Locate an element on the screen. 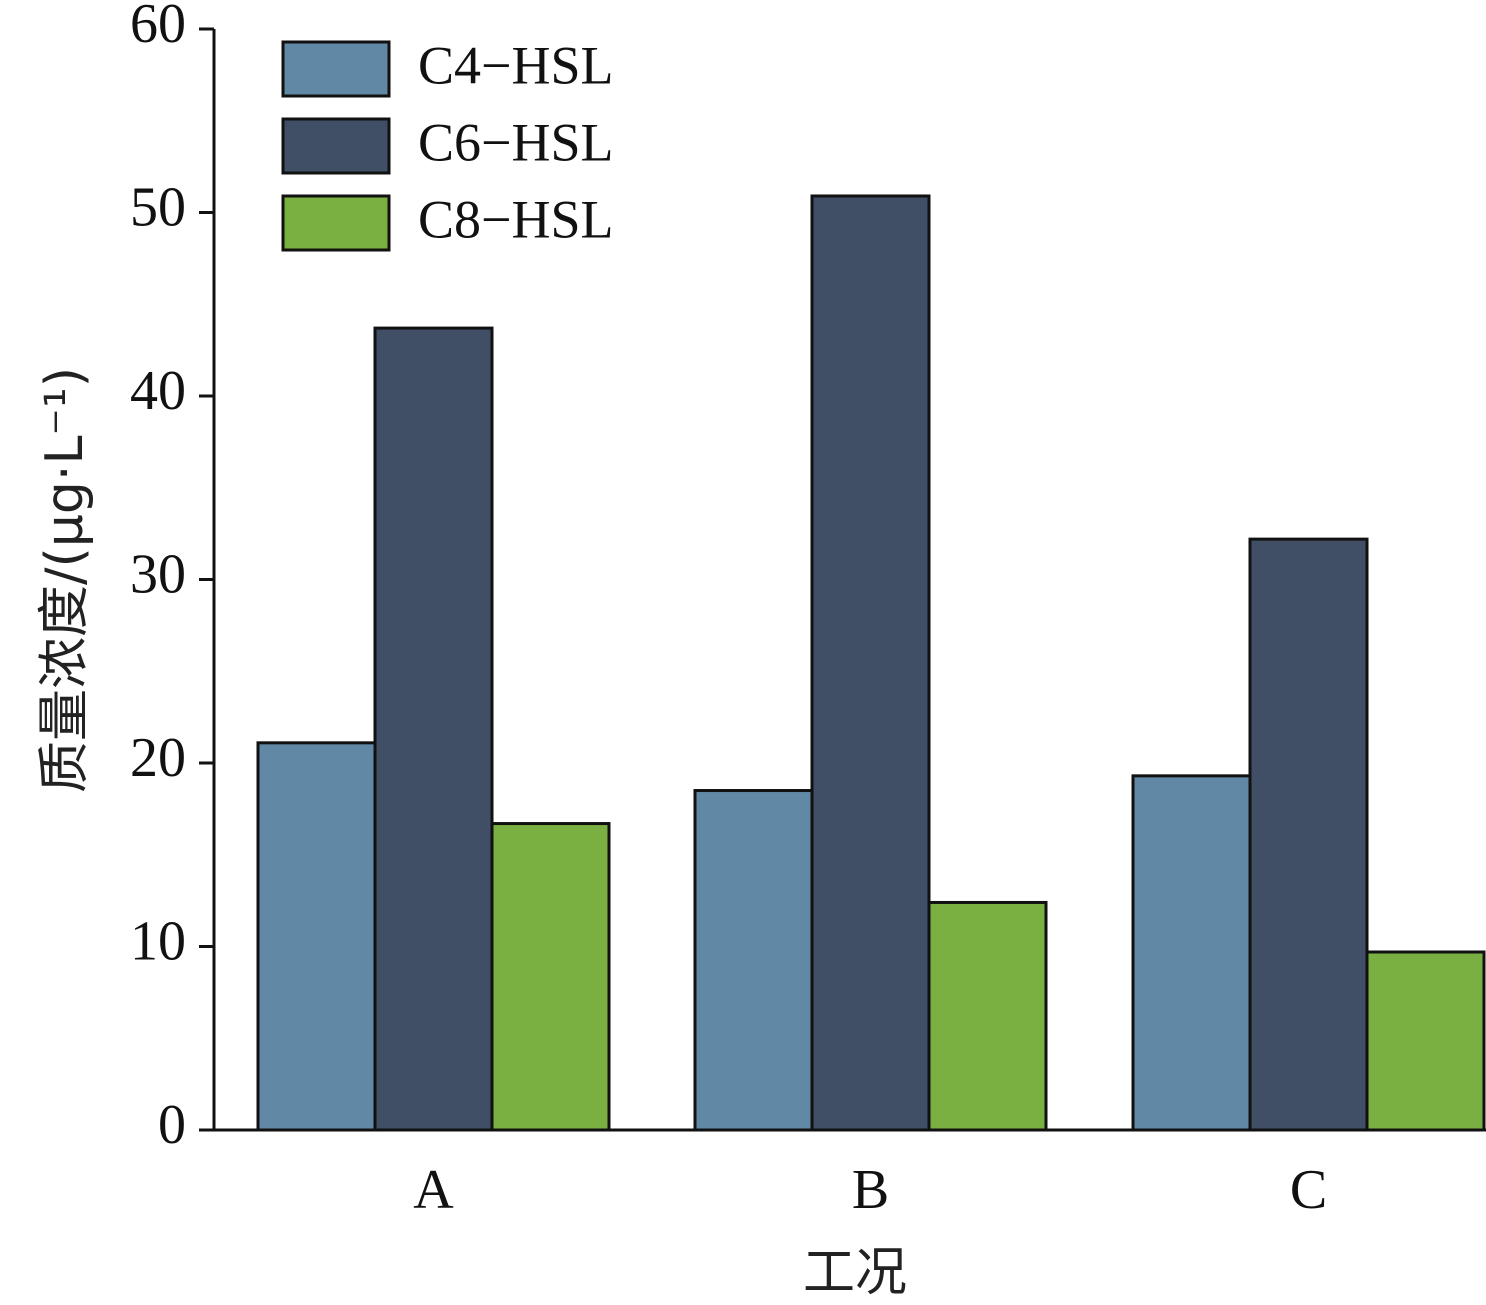  y-axis-title: 质量浓度/(μg·L⁻¹) is located at coordinates (65, 580).